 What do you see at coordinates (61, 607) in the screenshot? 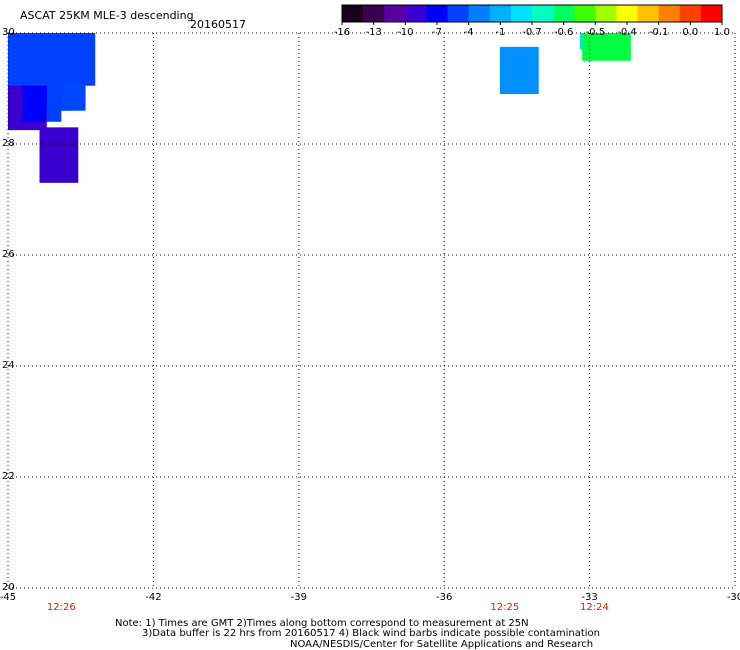
I see `time-label: 12:26` at bounding box center [61, 607].